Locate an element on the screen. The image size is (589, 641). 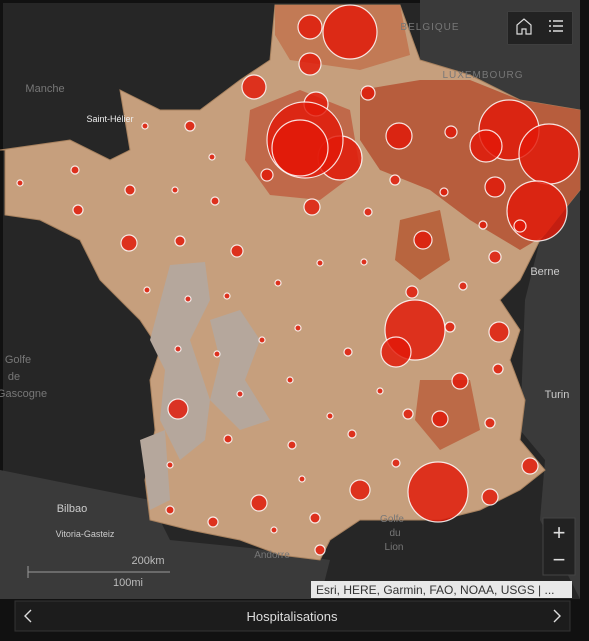
zoom-out: − is located at coordinates (559, 559).